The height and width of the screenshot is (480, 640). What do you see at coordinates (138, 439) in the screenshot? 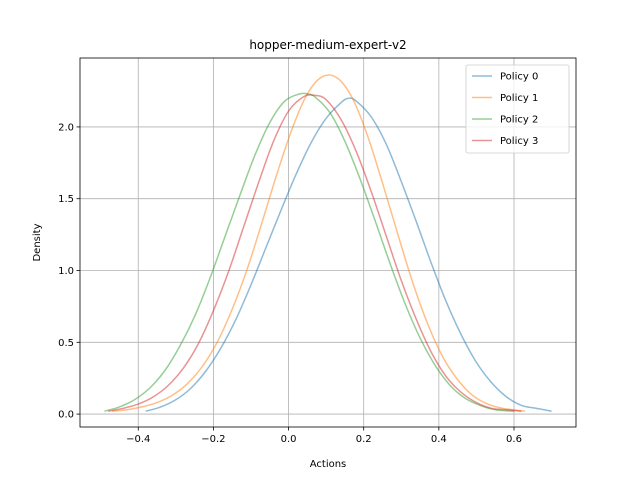
I see `x-tick-label: −0.4` at bounding box center [138, 439].